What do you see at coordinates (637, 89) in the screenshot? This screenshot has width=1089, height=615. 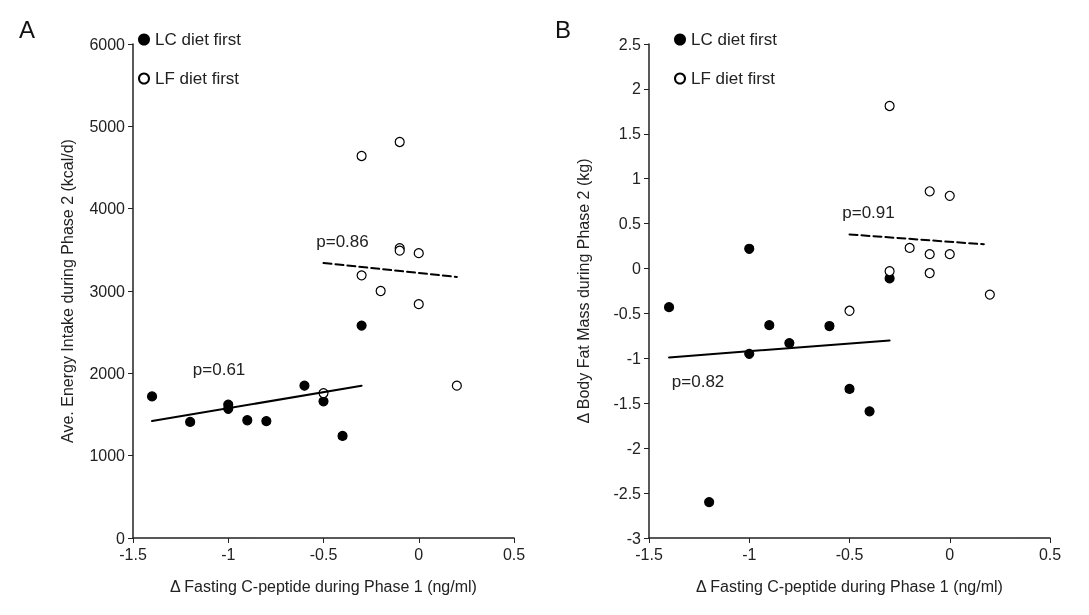 I see `y-tick-label: 2` at bounding box center [637, 89].